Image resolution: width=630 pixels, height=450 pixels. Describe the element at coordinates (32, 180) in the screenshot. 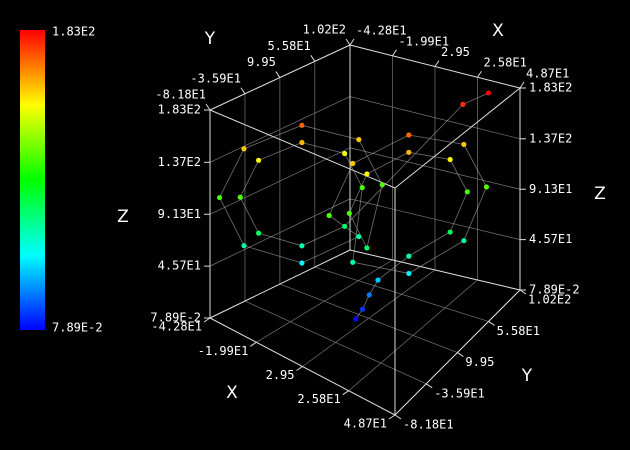

I see `colorbar` at that location.